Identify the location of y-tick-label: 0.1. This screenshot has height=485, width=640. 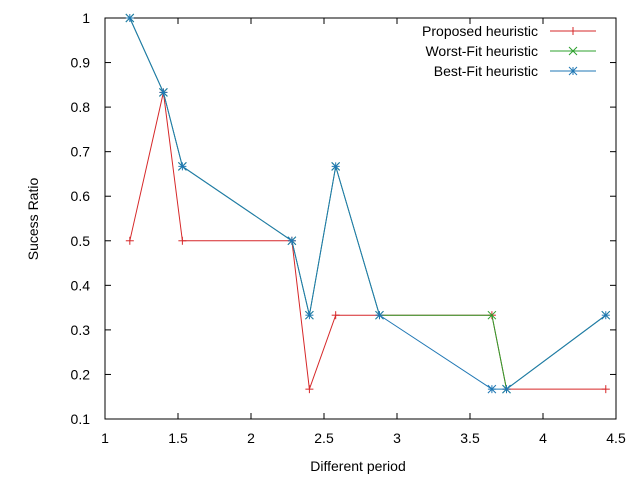
(81, 419).